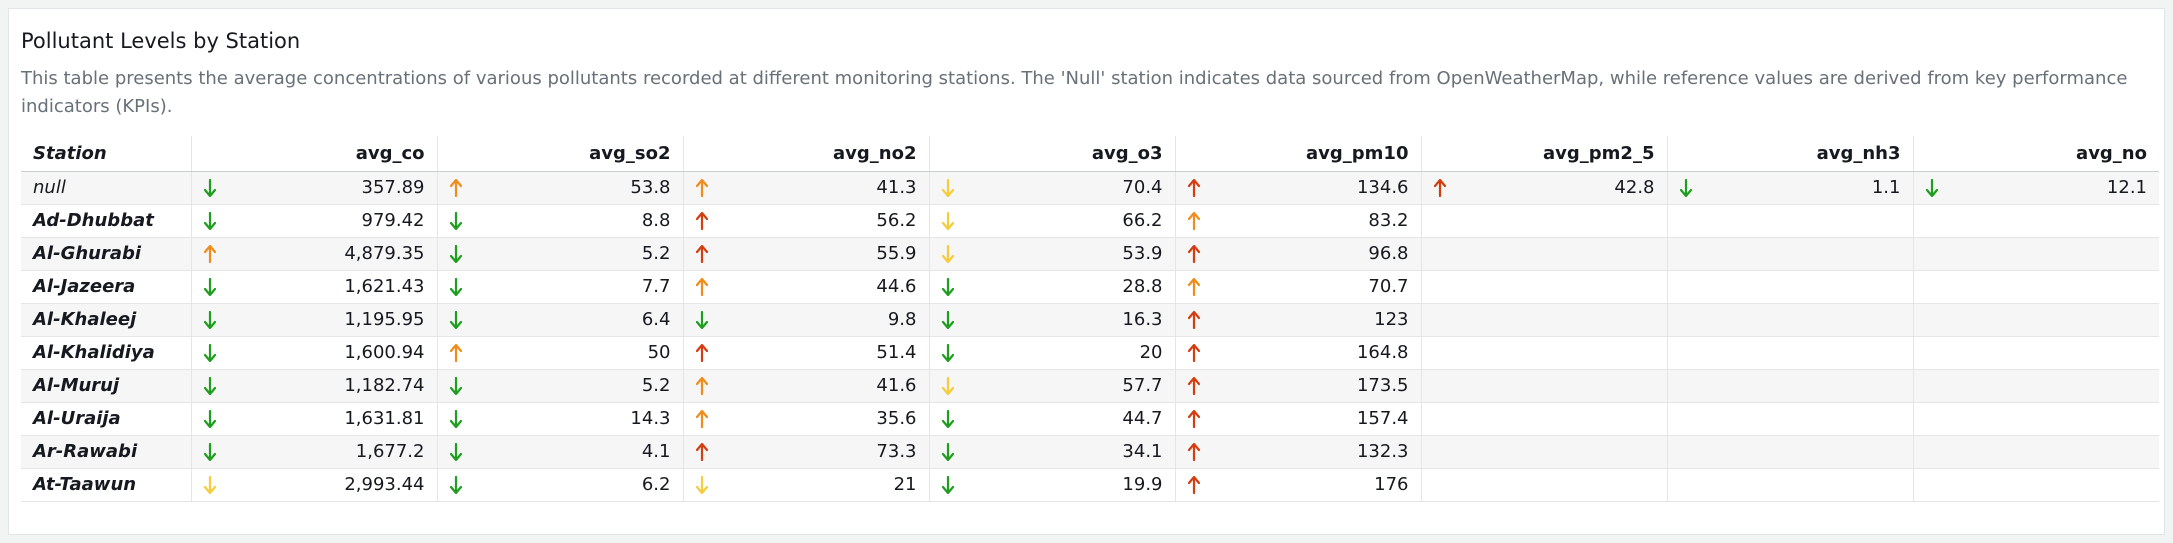 The height and width of the screenshot is (543, 2173). Describe the element at coordinates (1052, 485) in the screenshot. I see `value-cell: 19.9` at that location.